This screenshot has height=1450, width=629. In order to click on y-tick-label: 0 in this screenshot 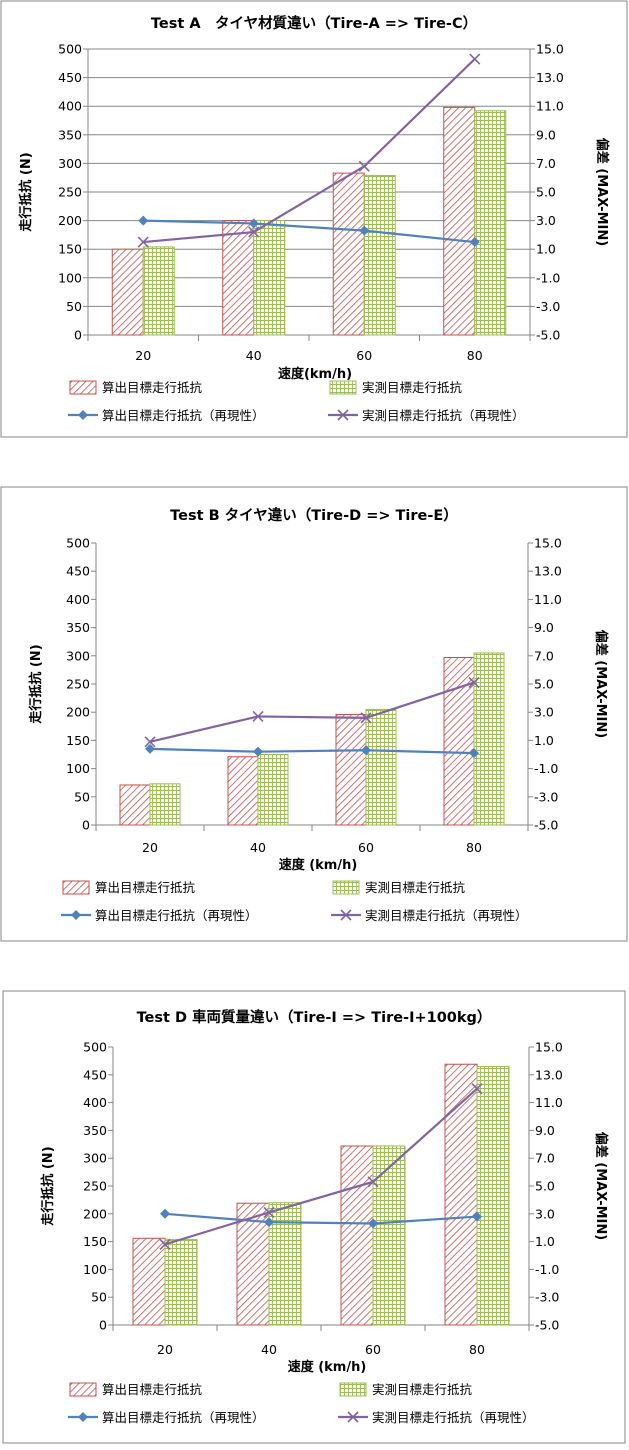, I will do `click(86, 825)`.